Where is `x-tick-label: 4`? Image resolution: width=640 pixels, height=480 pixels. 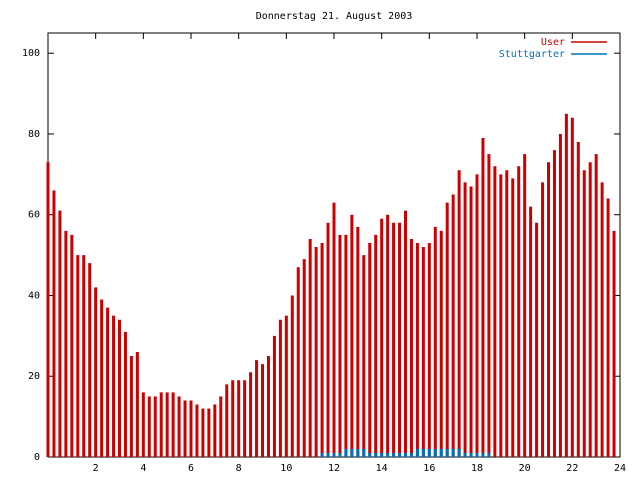 x-tick-label: 4 is located at coordinates (143, 468).